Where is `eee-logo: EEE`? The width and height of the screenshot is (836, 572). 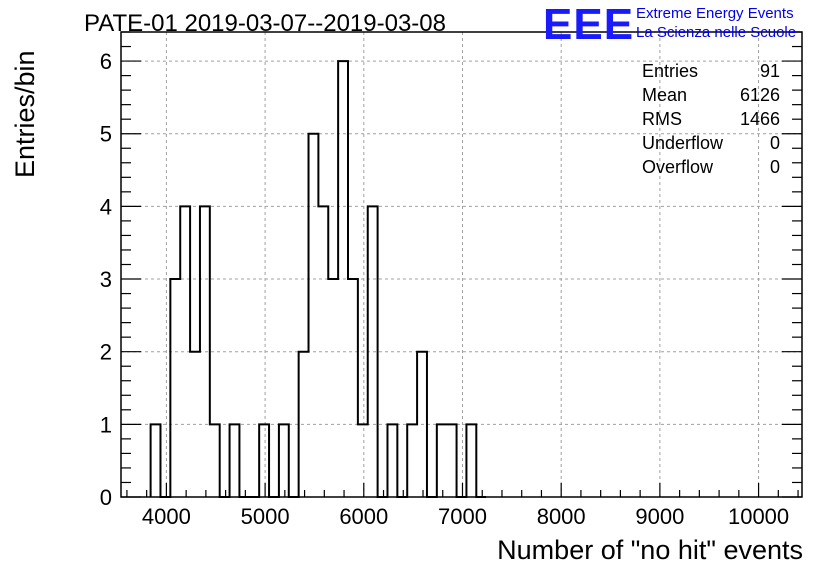 eee-logo: EEE is located at coordinates (589, 24).